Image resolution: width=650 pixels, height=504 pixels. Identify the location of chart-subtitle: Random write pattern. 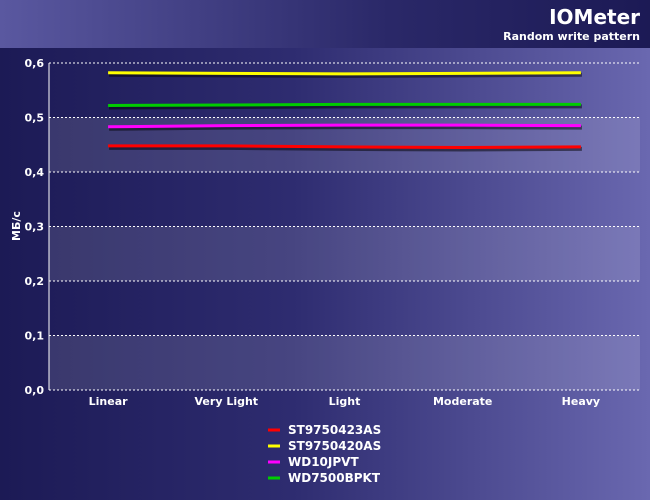
(571, 36).